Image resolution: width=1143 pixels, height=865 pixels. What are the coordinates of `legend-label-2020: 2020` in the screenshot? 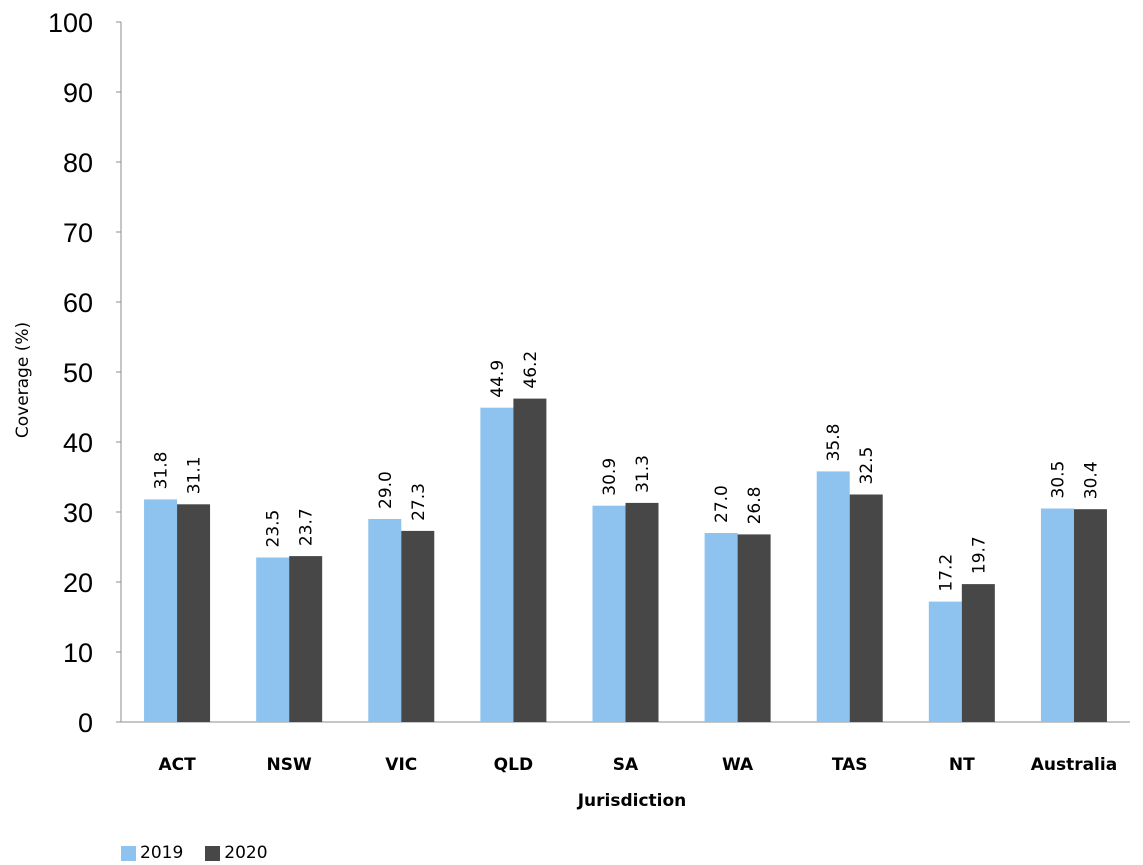 It's located at (246, 853).